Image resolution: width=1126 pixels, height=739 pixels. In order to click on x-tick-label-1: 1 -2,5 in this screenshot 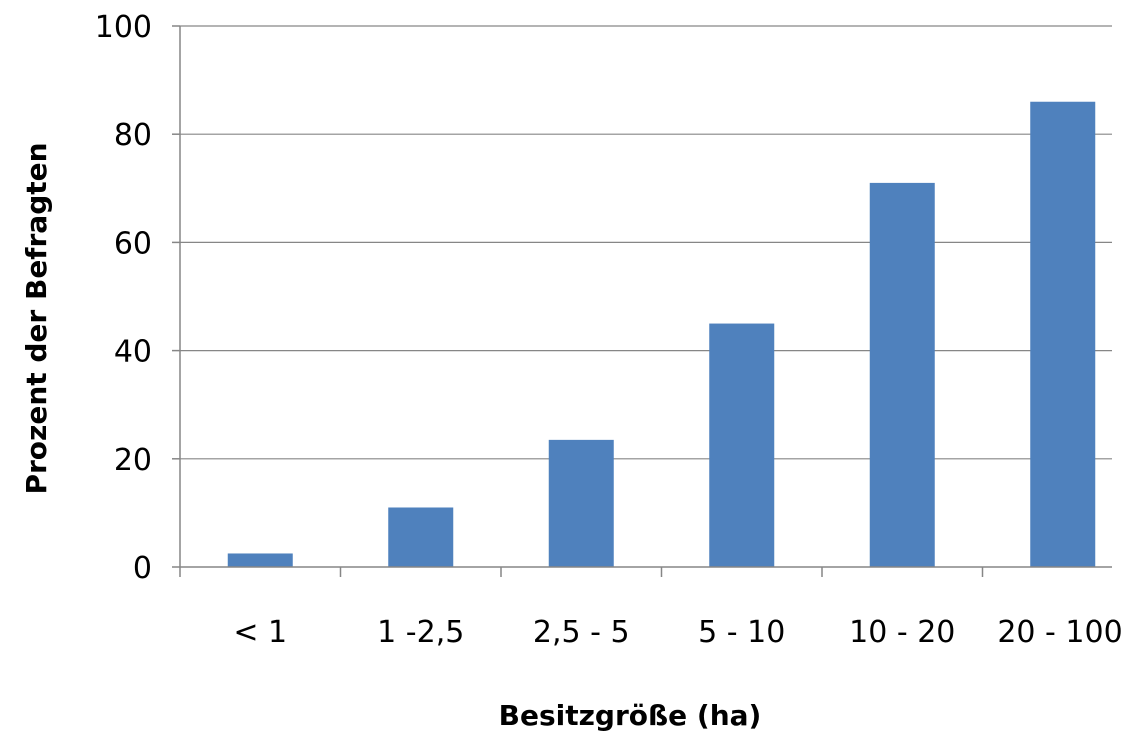, I will do `click(420, 632)`.